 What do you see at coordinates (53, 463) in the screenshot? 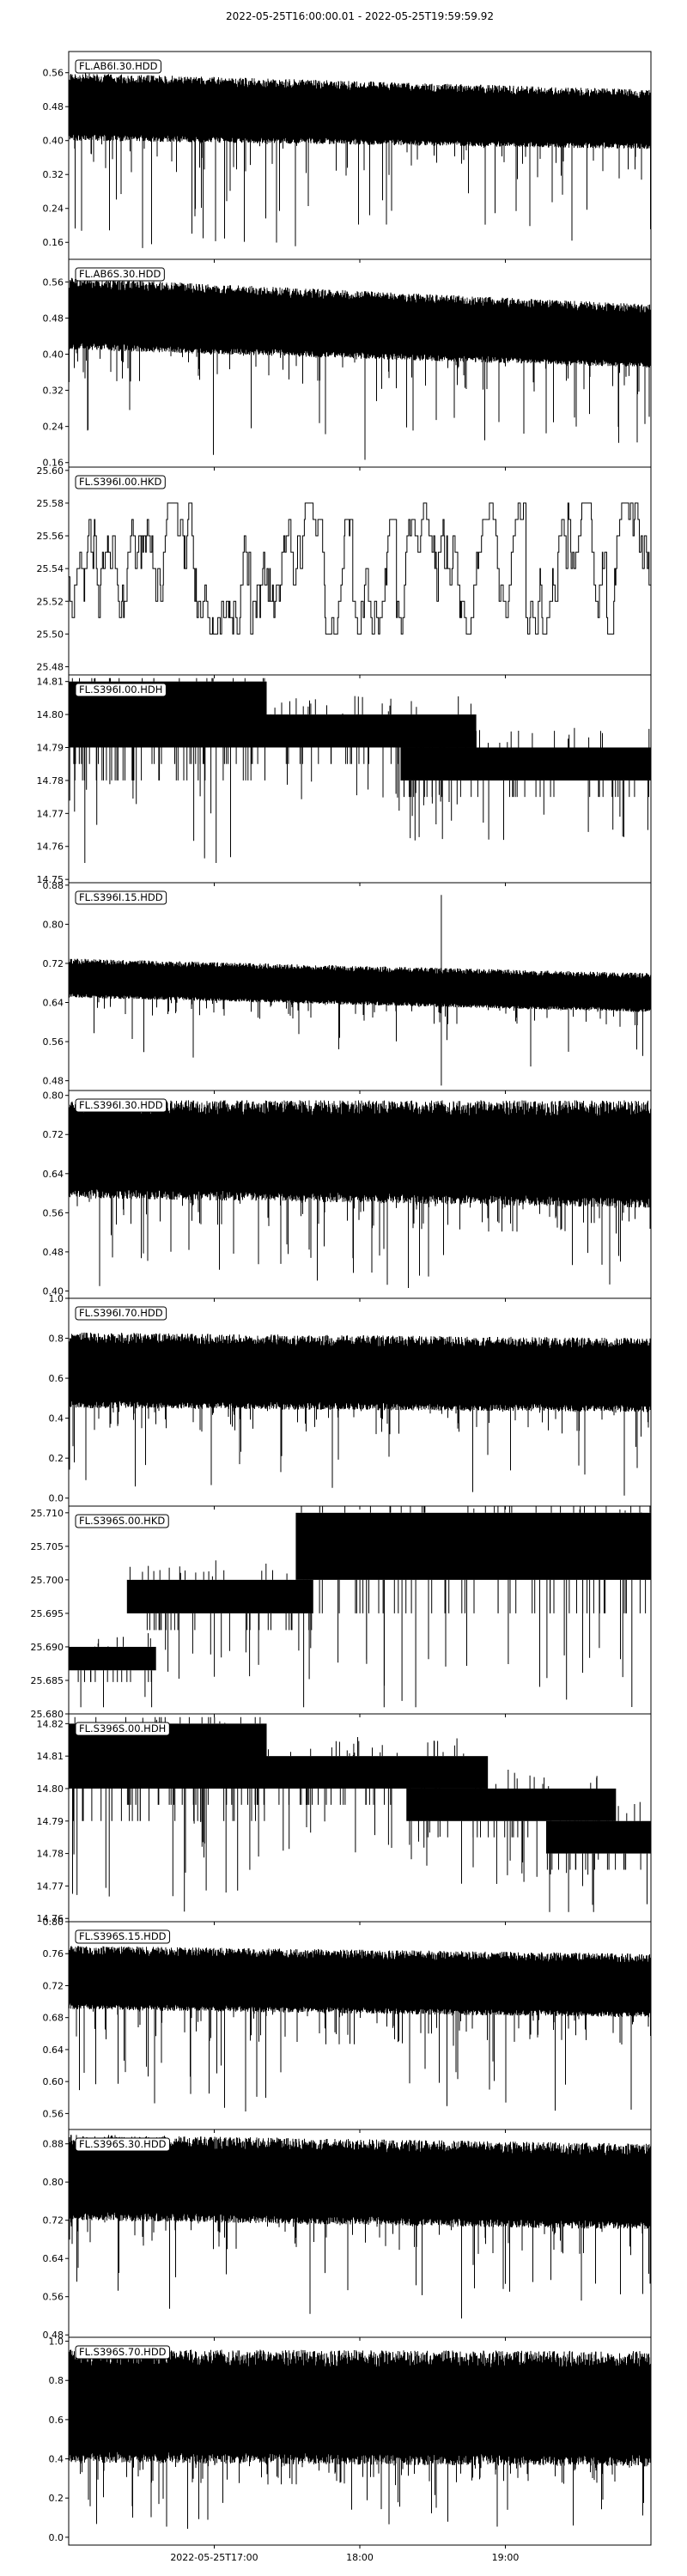
I see `y-tick-label-fl-ab6s-30-hdd-5: 0.16` at bounding box center [53, 463].